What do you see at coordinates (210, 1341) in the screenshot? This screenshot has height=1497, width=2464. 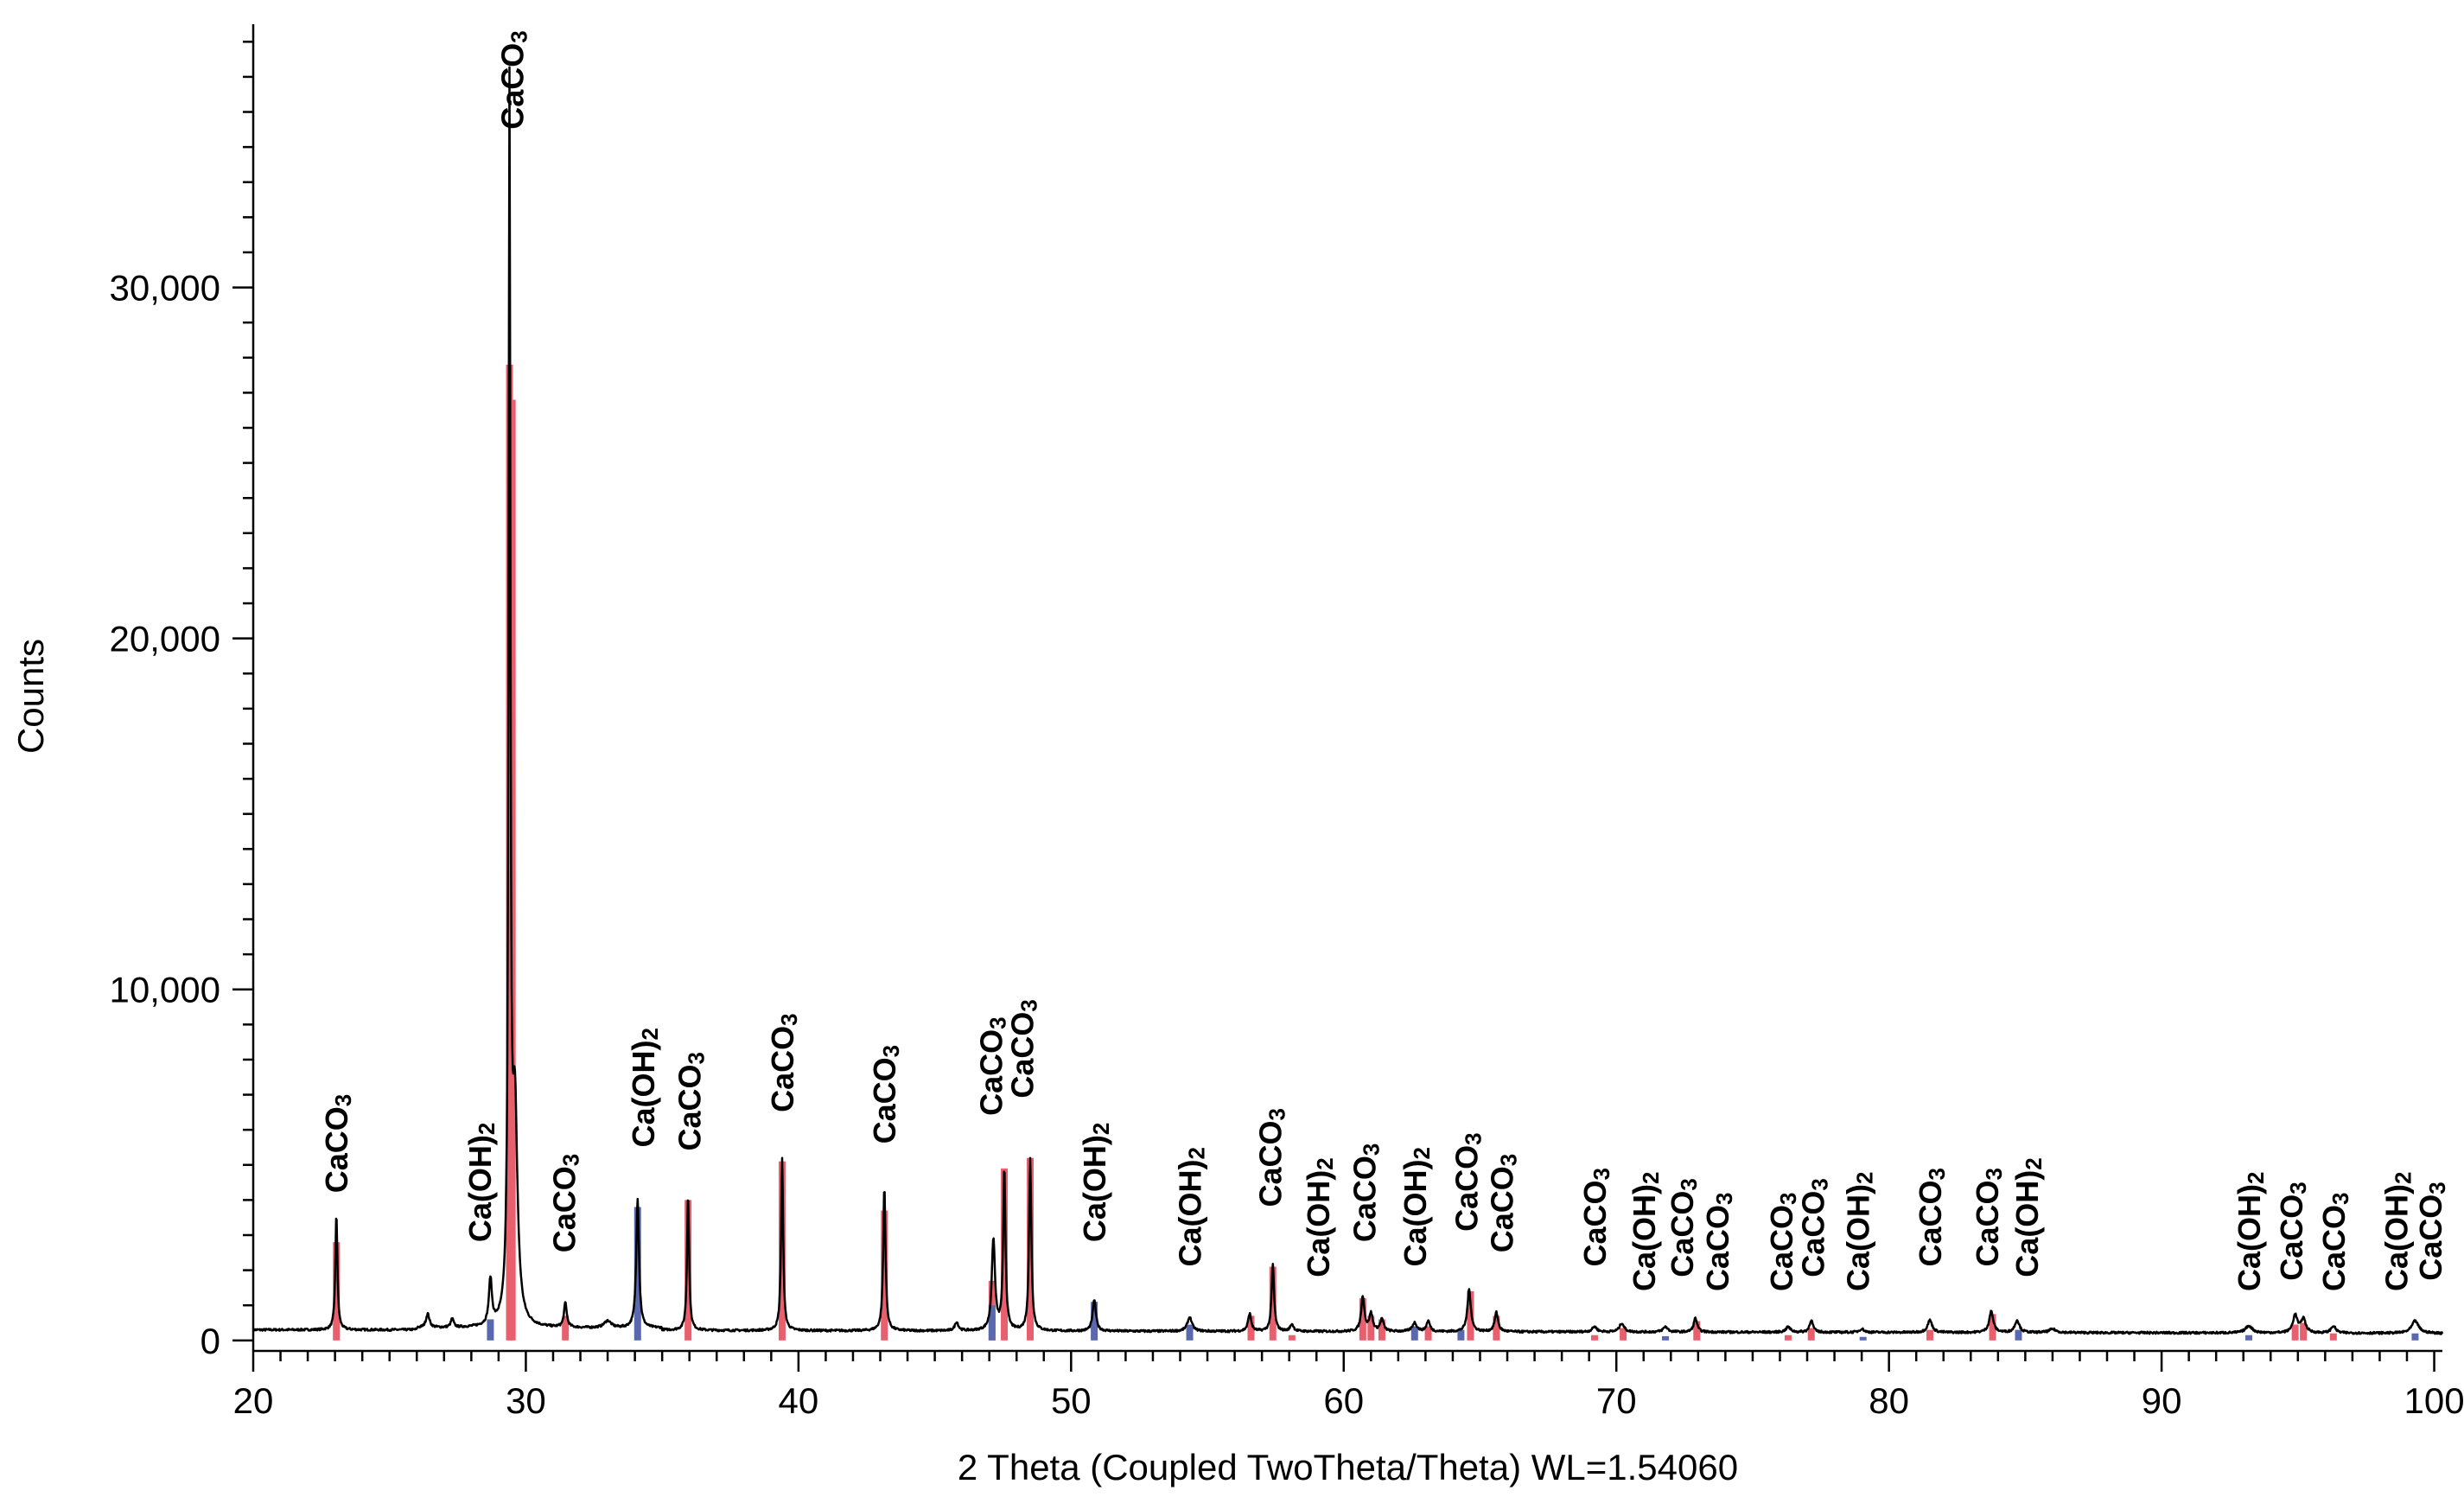 I see `y-tick-label: 0` at bounding box center [210, 1341].